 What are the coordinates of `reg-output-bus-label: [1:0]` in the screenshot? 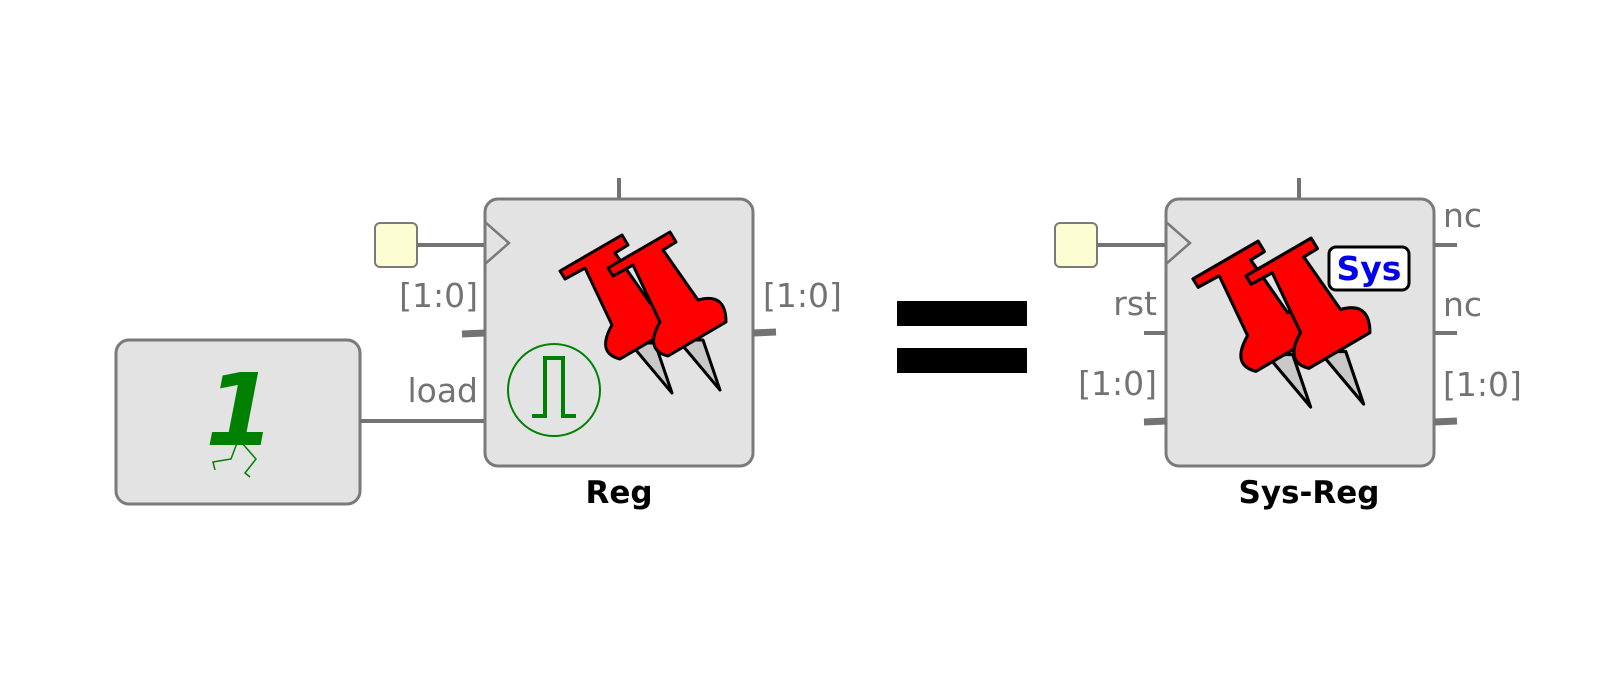 It's located at (802, 295).